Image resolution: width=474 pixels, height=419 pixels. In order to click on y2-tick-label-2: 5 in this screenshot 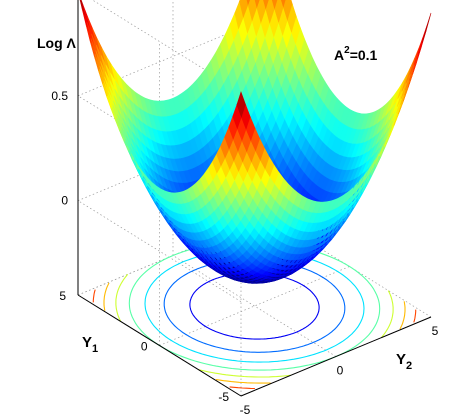, I will do `click(435, 331)`.